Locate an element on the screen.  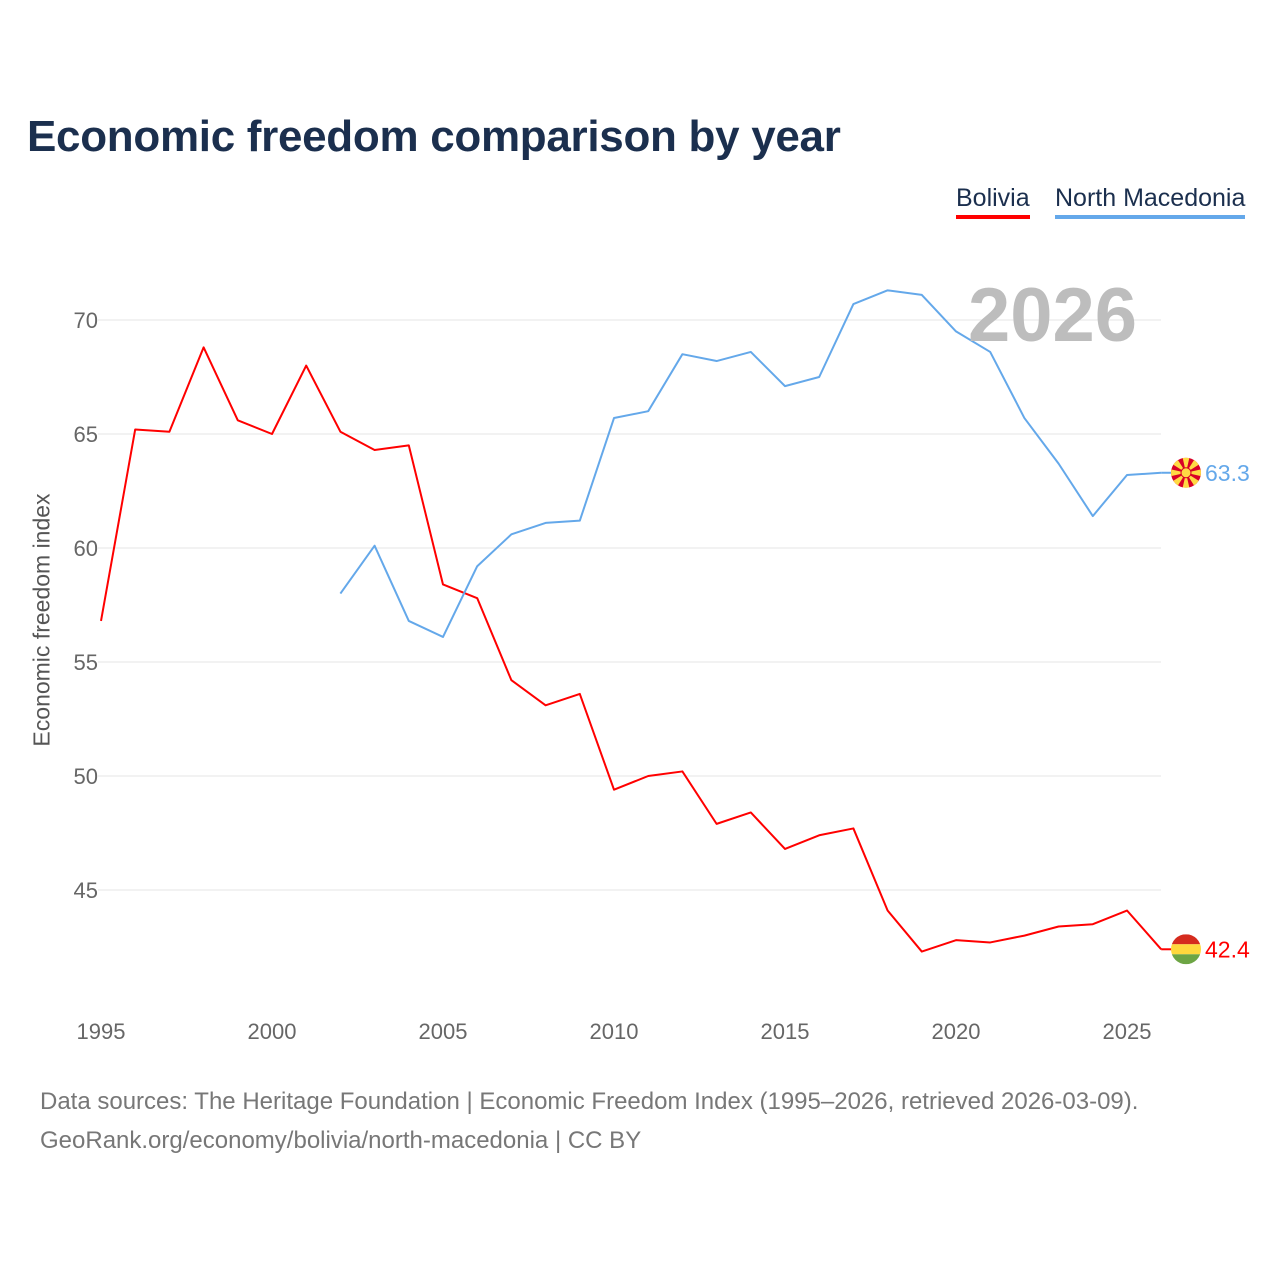
x-tick-label: 2020 is located at coordinates (956, 1031).